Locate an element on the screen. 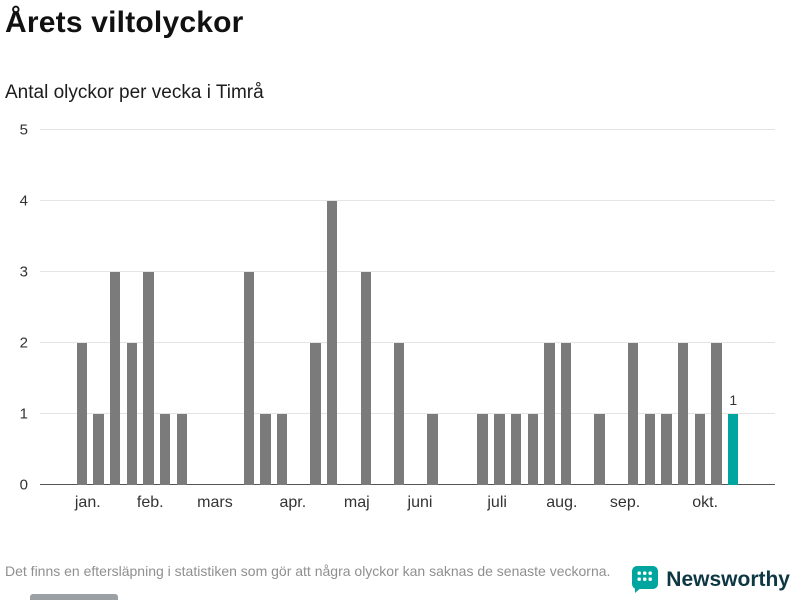 This screenshot has width=800, height=600. page-subtitle: Antal olyckor per vecka i Timrå is located at coordinates (134, 92).